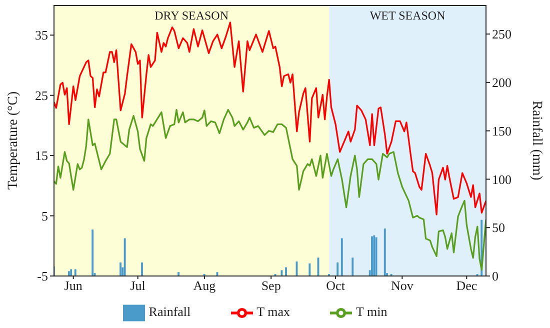 The width and height of the screenshot is (550, 328). I want to click on x-tick-label: Aug, so click(204, 286).